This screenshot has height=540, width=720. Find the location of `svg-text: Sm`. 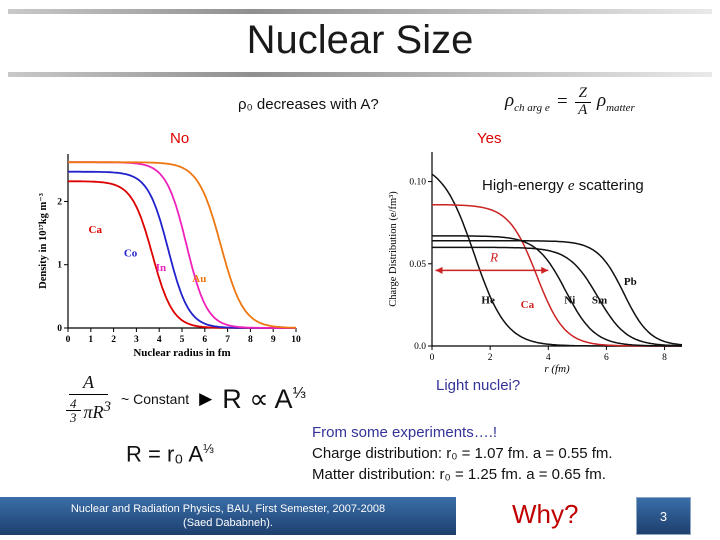

svg-text: Sm is located at coordinates (599, 300).